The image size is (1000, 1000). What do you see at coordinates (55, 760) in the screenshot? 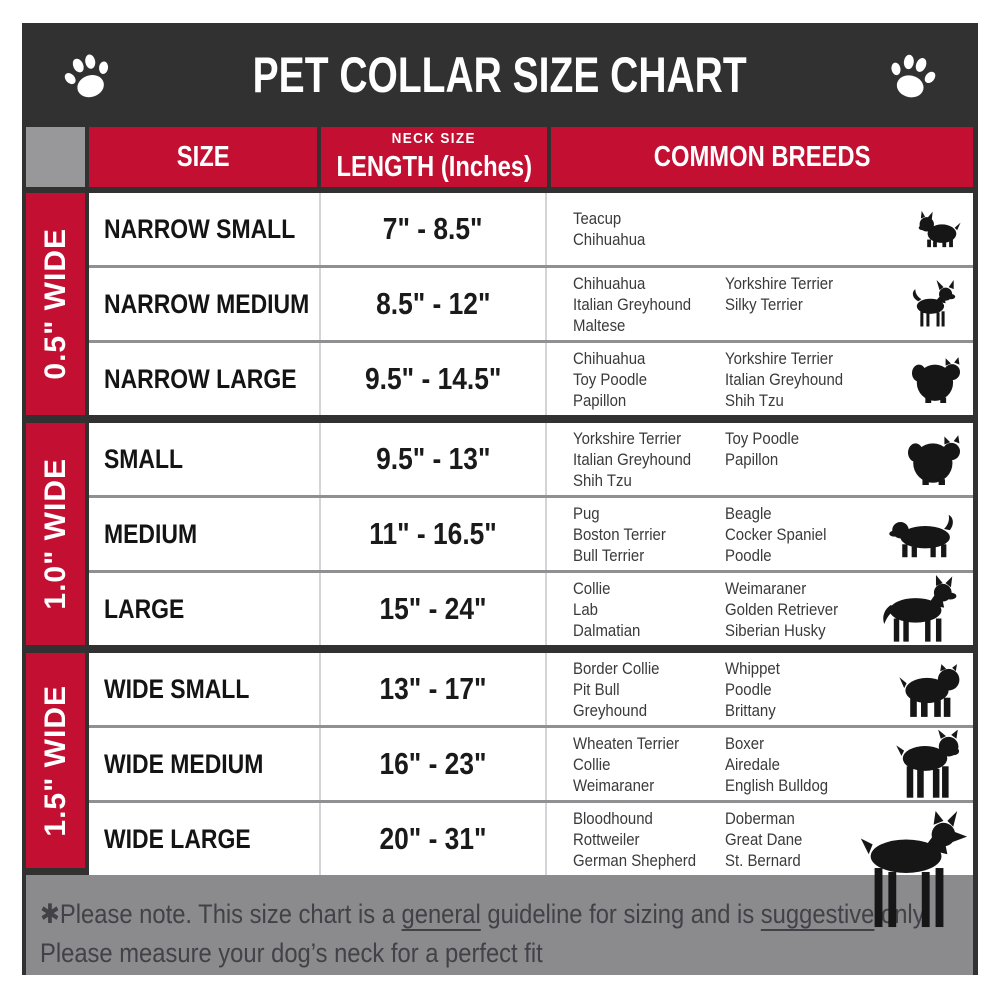
I see `width-band-label: 1.5" WIDE` at bounding box center [55, 760].